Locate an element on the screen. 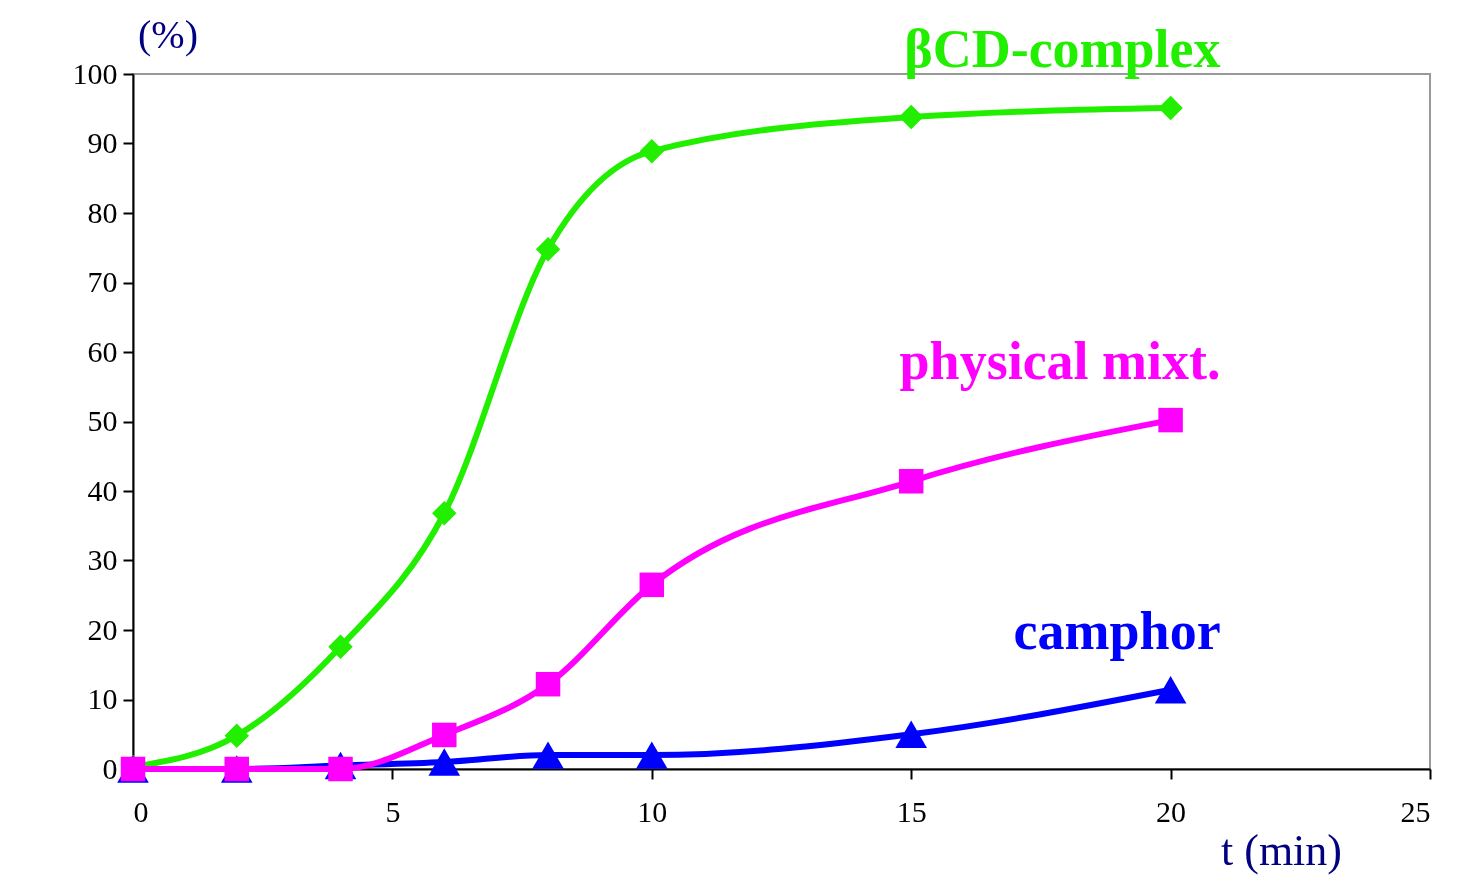  series-label: physical mixt. is located at coordinates (1060, 361).